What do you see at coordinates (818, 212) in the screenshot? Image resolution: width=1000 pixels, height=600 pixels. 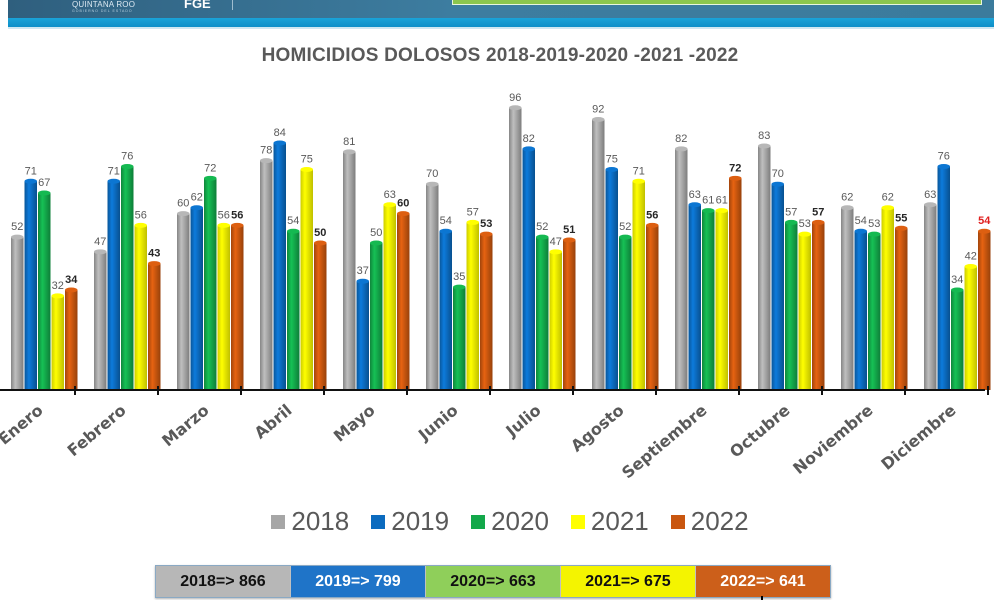 I see `data-label-2022-octubre: 57` at bounding box center [818, 212].